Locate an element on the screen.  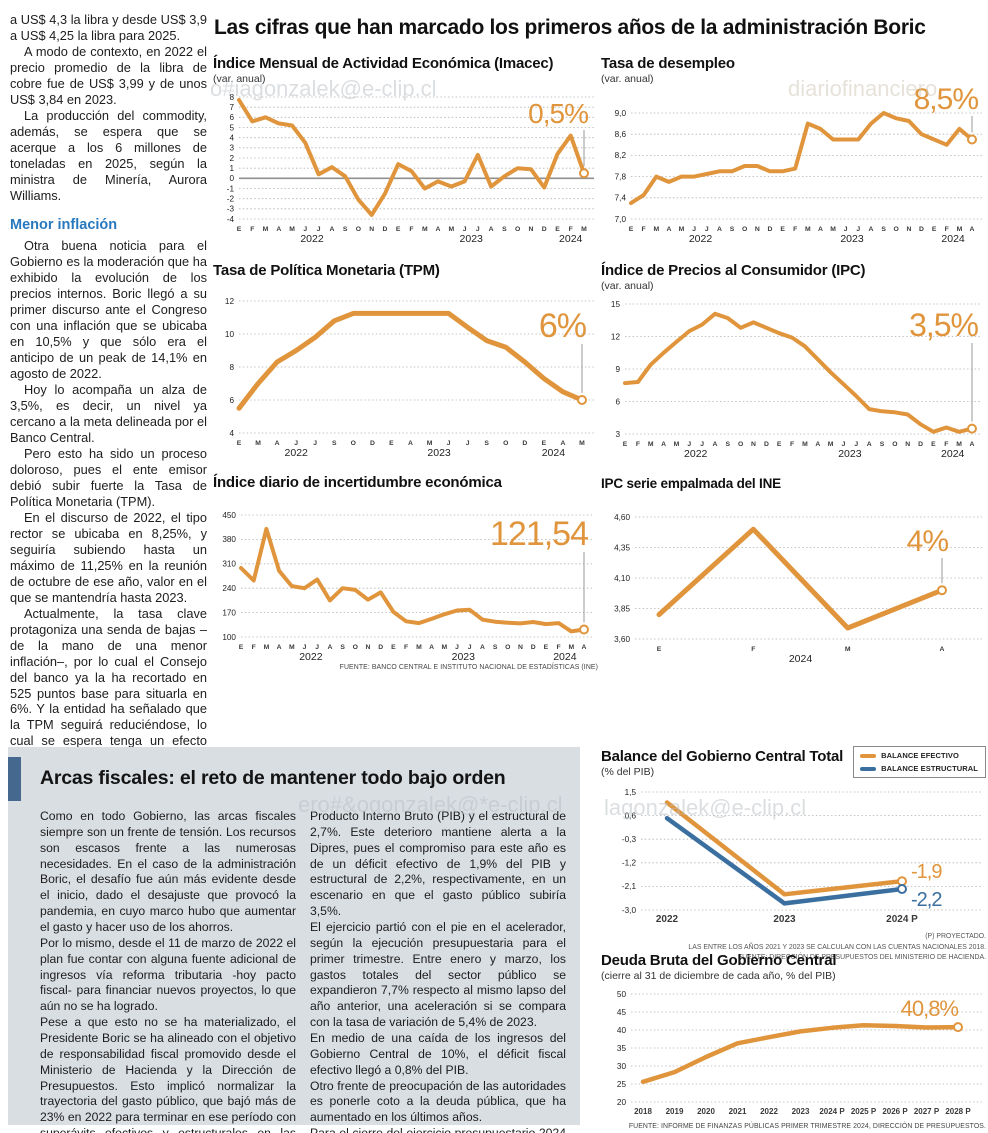
legend-label: BALANCE ESTRUCTURAL is located at coordinates (929, 768).